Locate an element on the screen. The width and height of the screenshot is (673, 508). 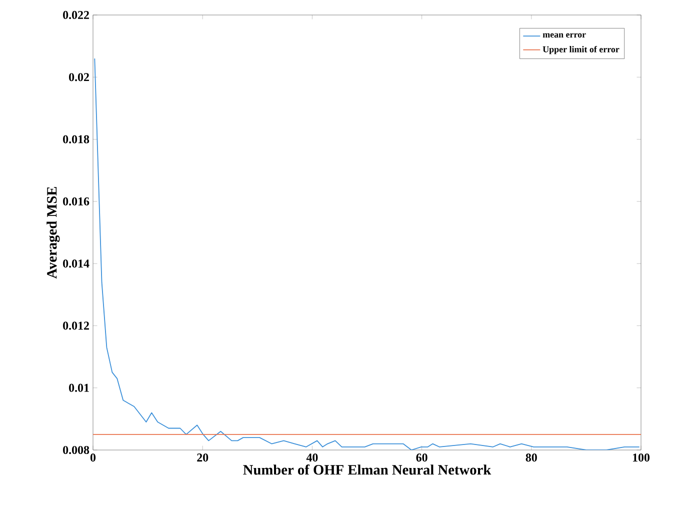
x-tick-label: 80 is located at coordinates (531, 458).